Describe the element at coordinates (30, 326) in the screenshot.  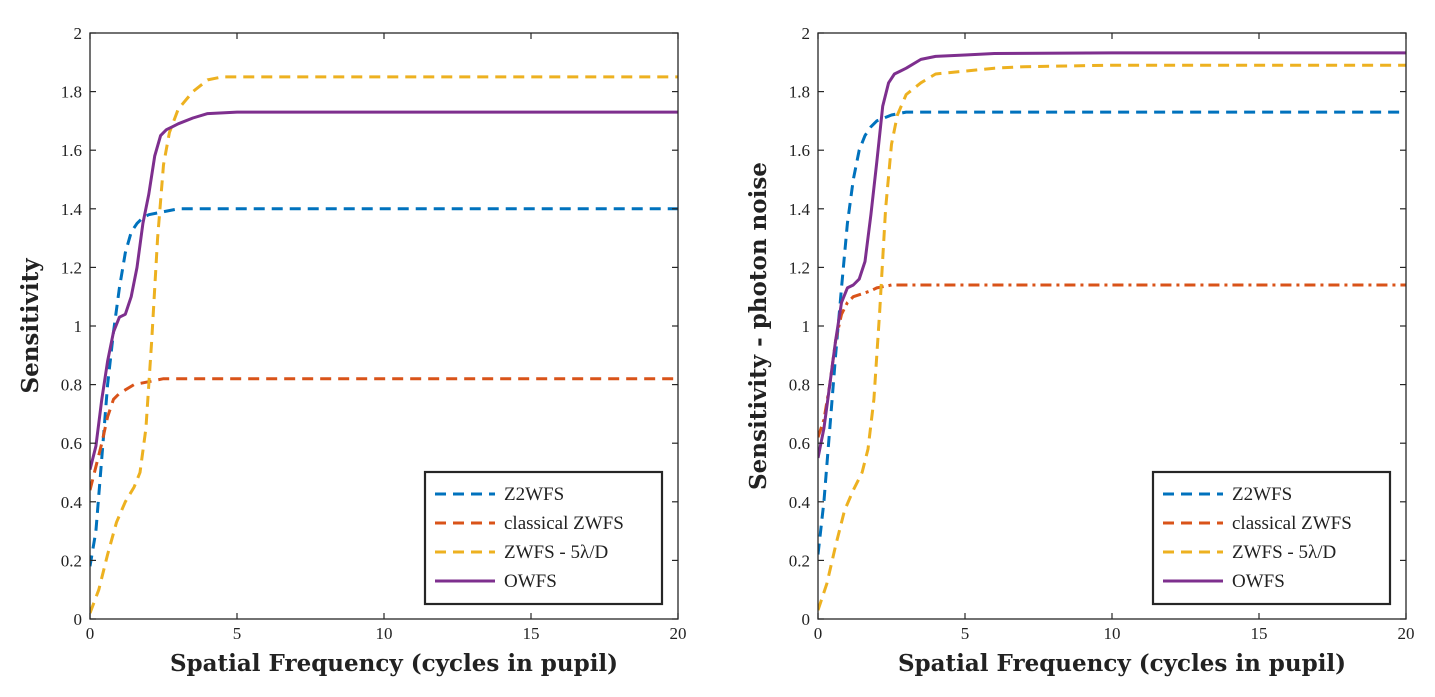
I see `y-axis-label: Sensitivity` at that location.